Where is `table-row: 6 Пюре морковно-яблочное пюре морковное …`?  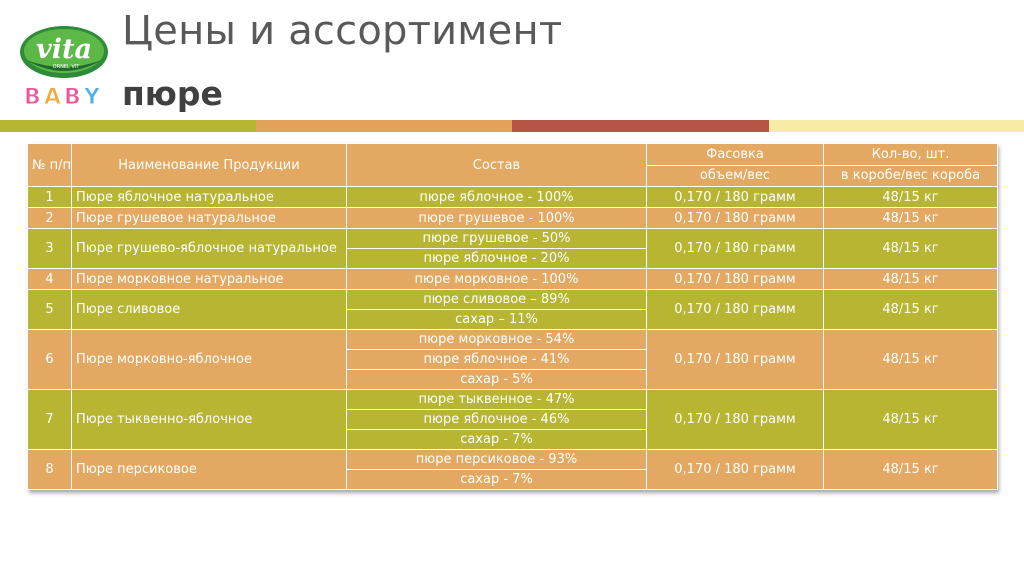 table-row: 6 Пюре морковно-яблочное пюре морковное … is located at coordinates (512, 359).